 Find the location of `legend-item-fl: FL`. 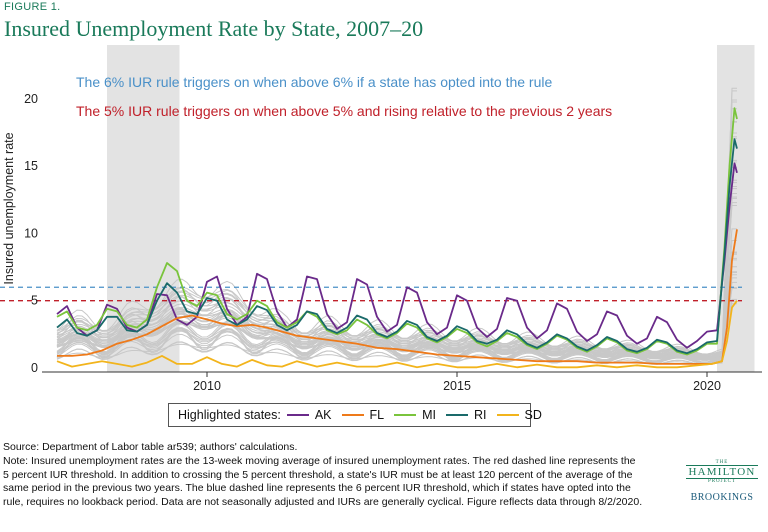

legend-item-fl: FL is located at coordinates (363, 415).